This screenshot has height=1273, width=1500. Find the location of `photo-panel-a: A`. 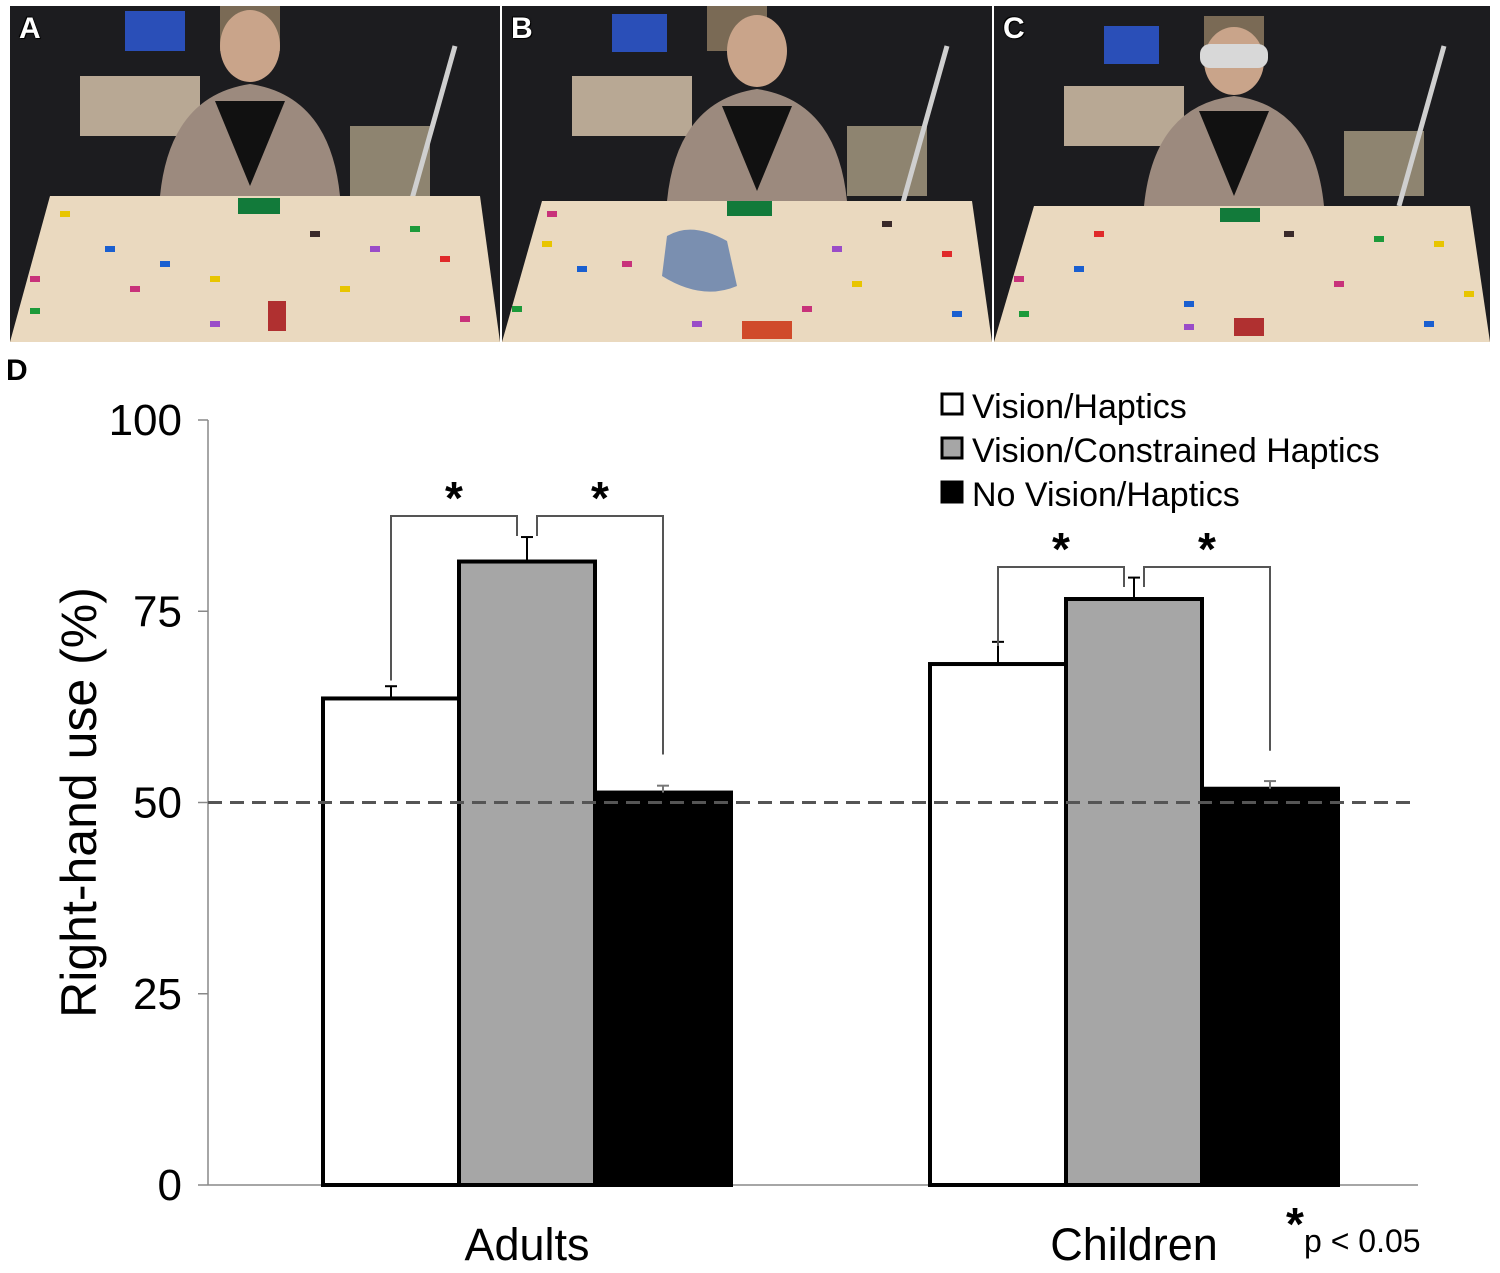

photo-panel-a: A is located at coordinates (255, 174).